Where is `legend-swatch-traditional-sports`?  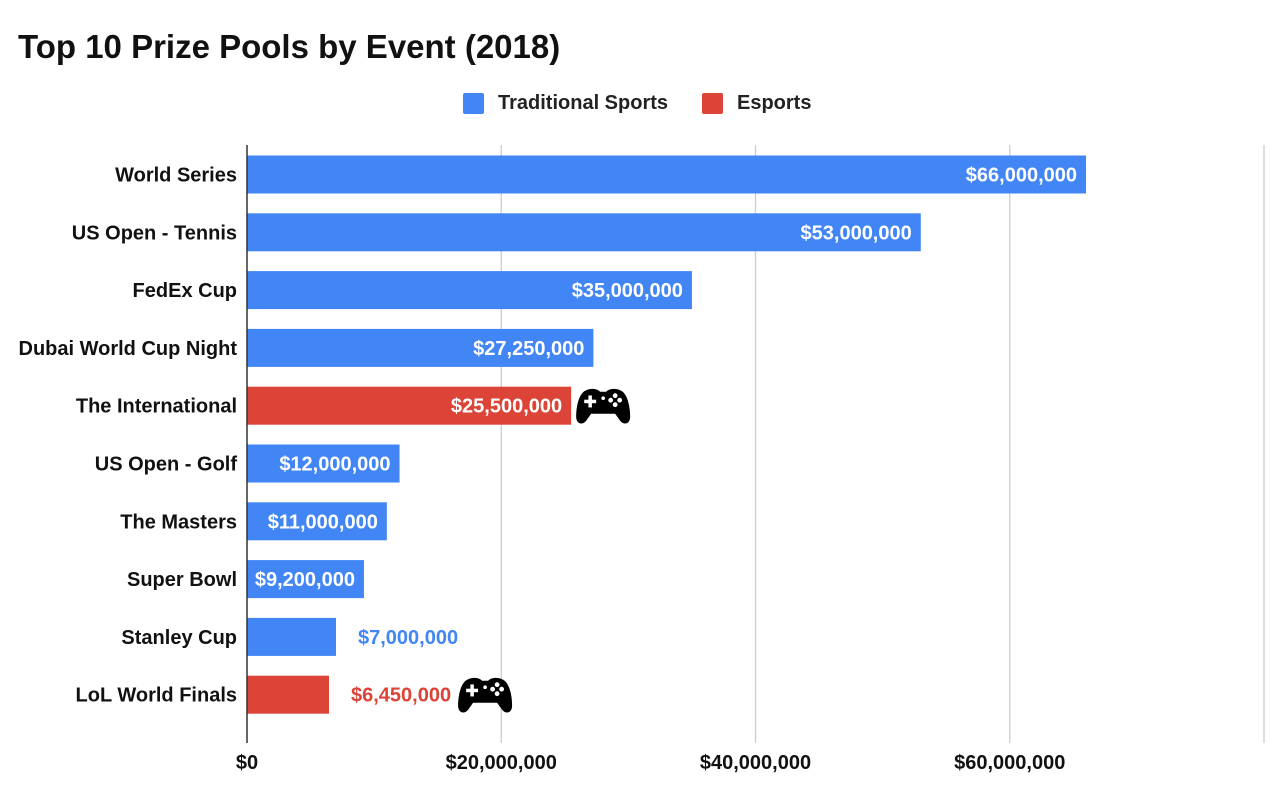 legend-swatch-traditional-sports is located at coordinates (473, 103).